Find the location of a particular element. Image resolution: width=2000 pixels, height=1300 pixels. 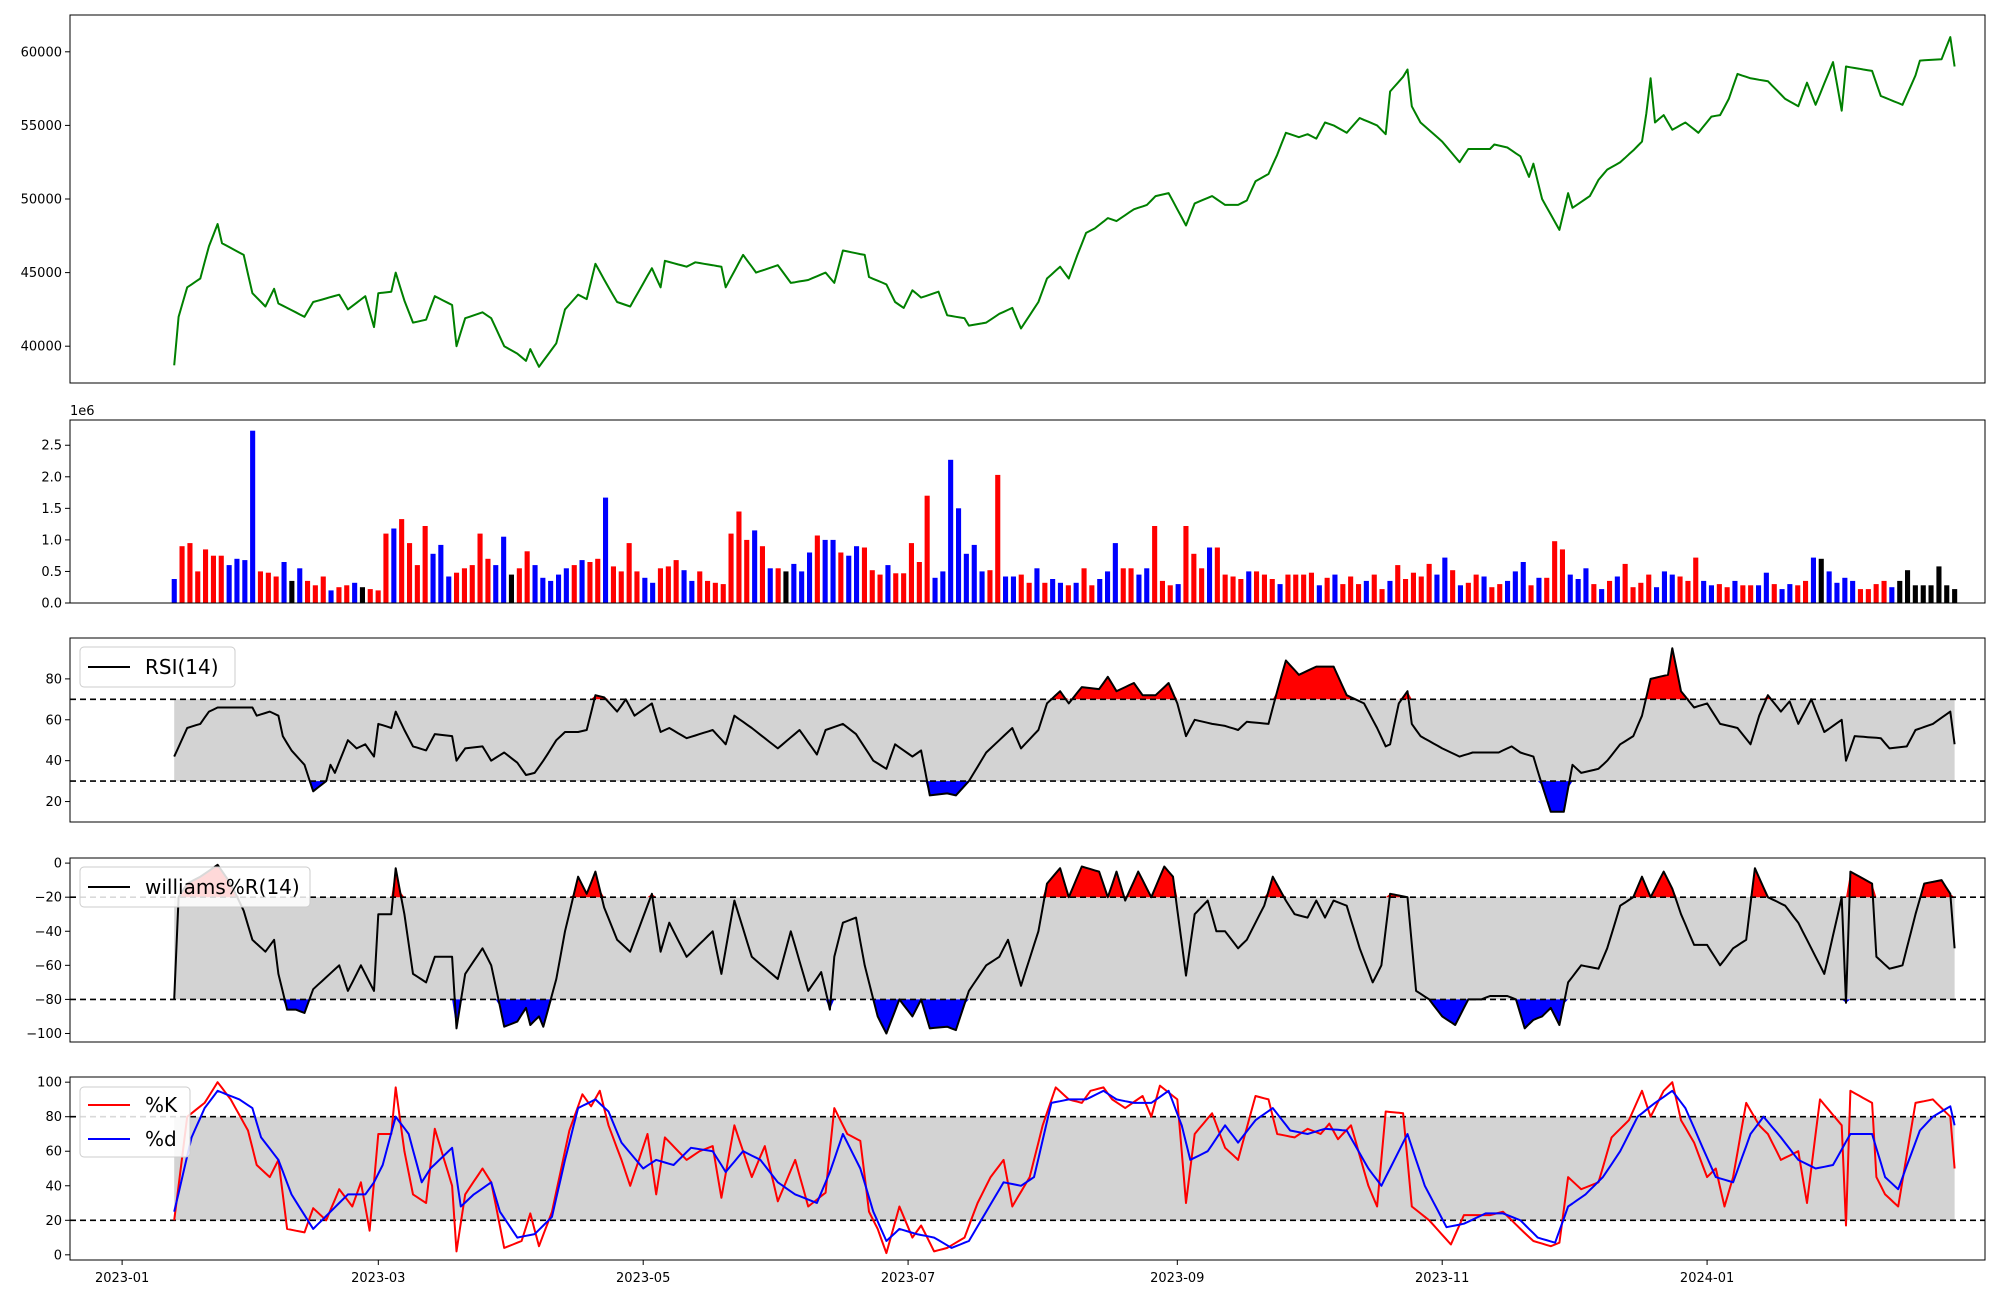

y-tick-label: 100 is located at coordinates (49, 1083).